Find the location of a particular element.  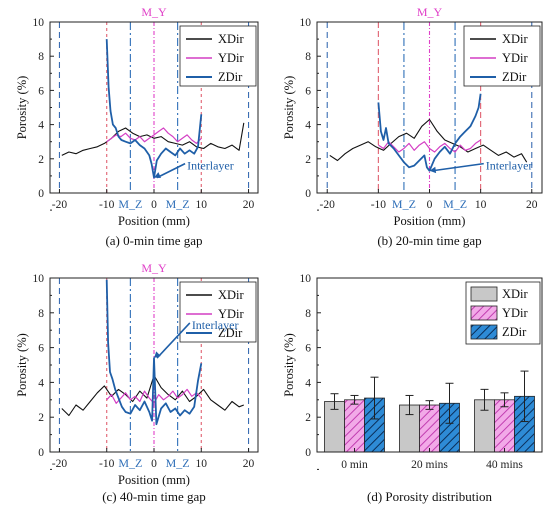

legend-swatch-zdir is located at coordinates (484, 332).